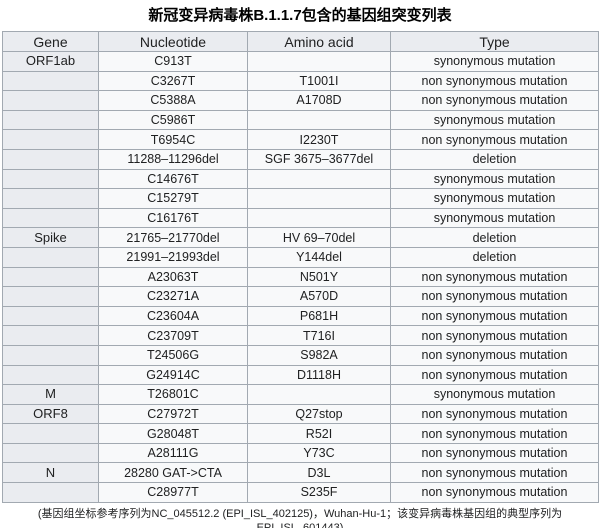 This screenshot has width=600, height=528. Describe the element at coordinates (173, 335) in the screenshot. I see `cell-nucleotide: C23709T` at that location.